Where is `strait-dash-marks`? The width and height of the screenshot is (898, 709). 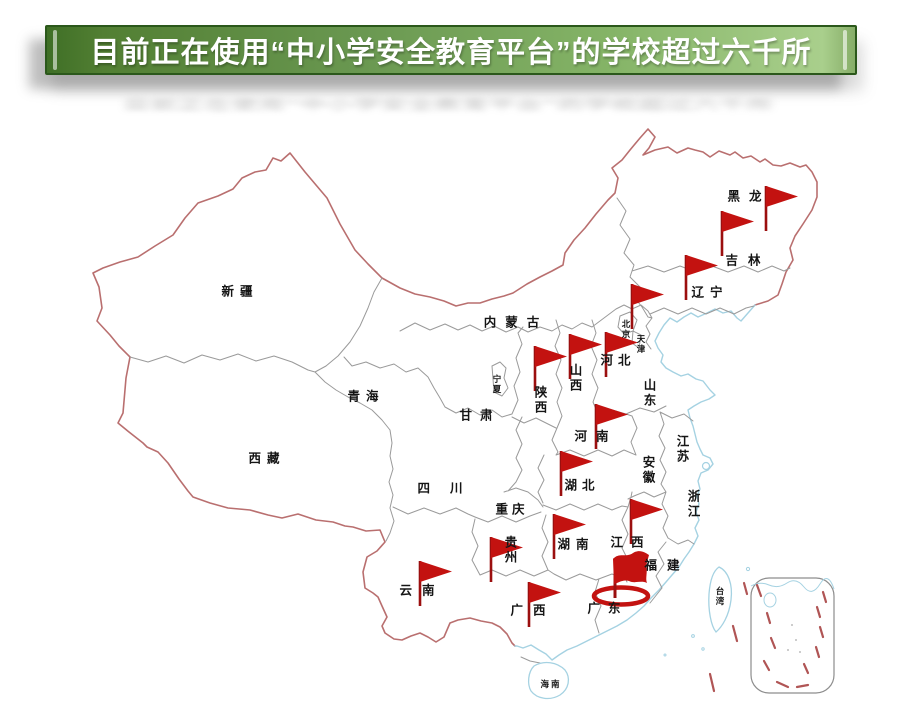
strait-dash-marks is located at coordinates (728, 637).